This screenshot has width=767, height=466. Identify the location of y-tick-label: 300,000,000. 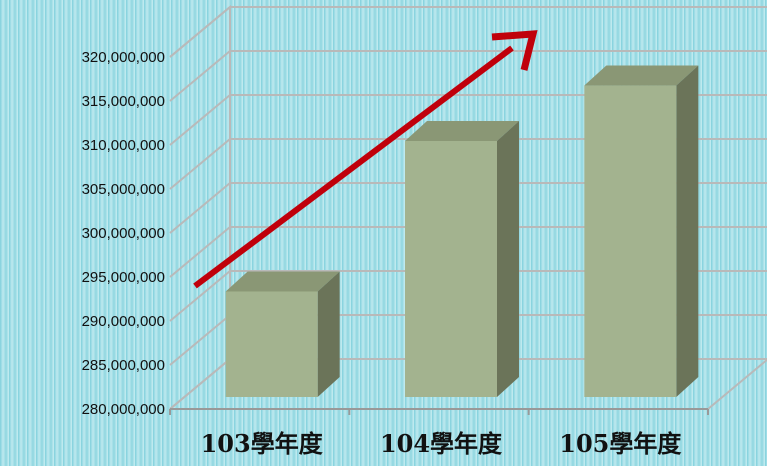
(123, 233).